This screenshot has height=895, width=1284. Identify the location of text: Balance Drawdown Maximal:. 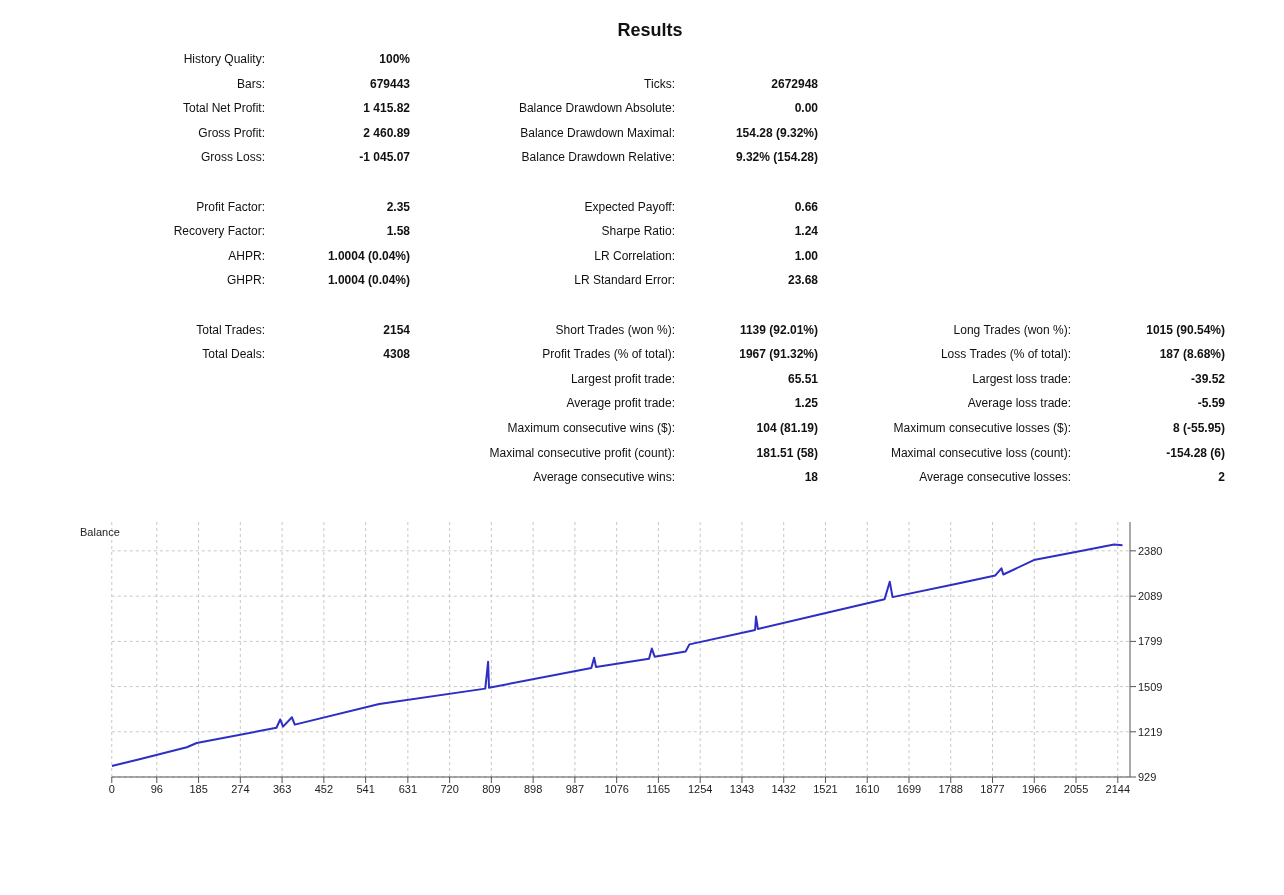
(597, 132).